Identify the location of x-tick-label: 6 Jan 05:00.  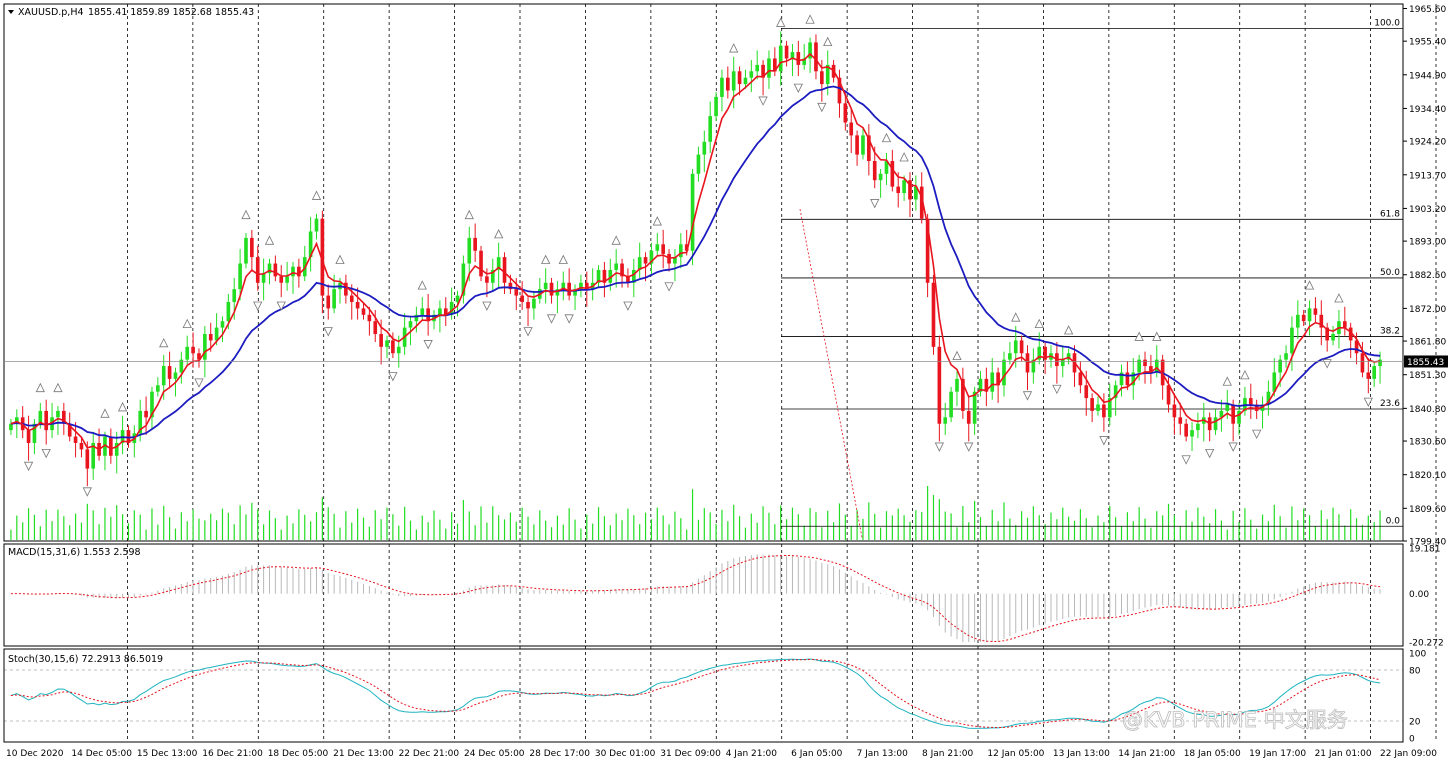
(817, 754).